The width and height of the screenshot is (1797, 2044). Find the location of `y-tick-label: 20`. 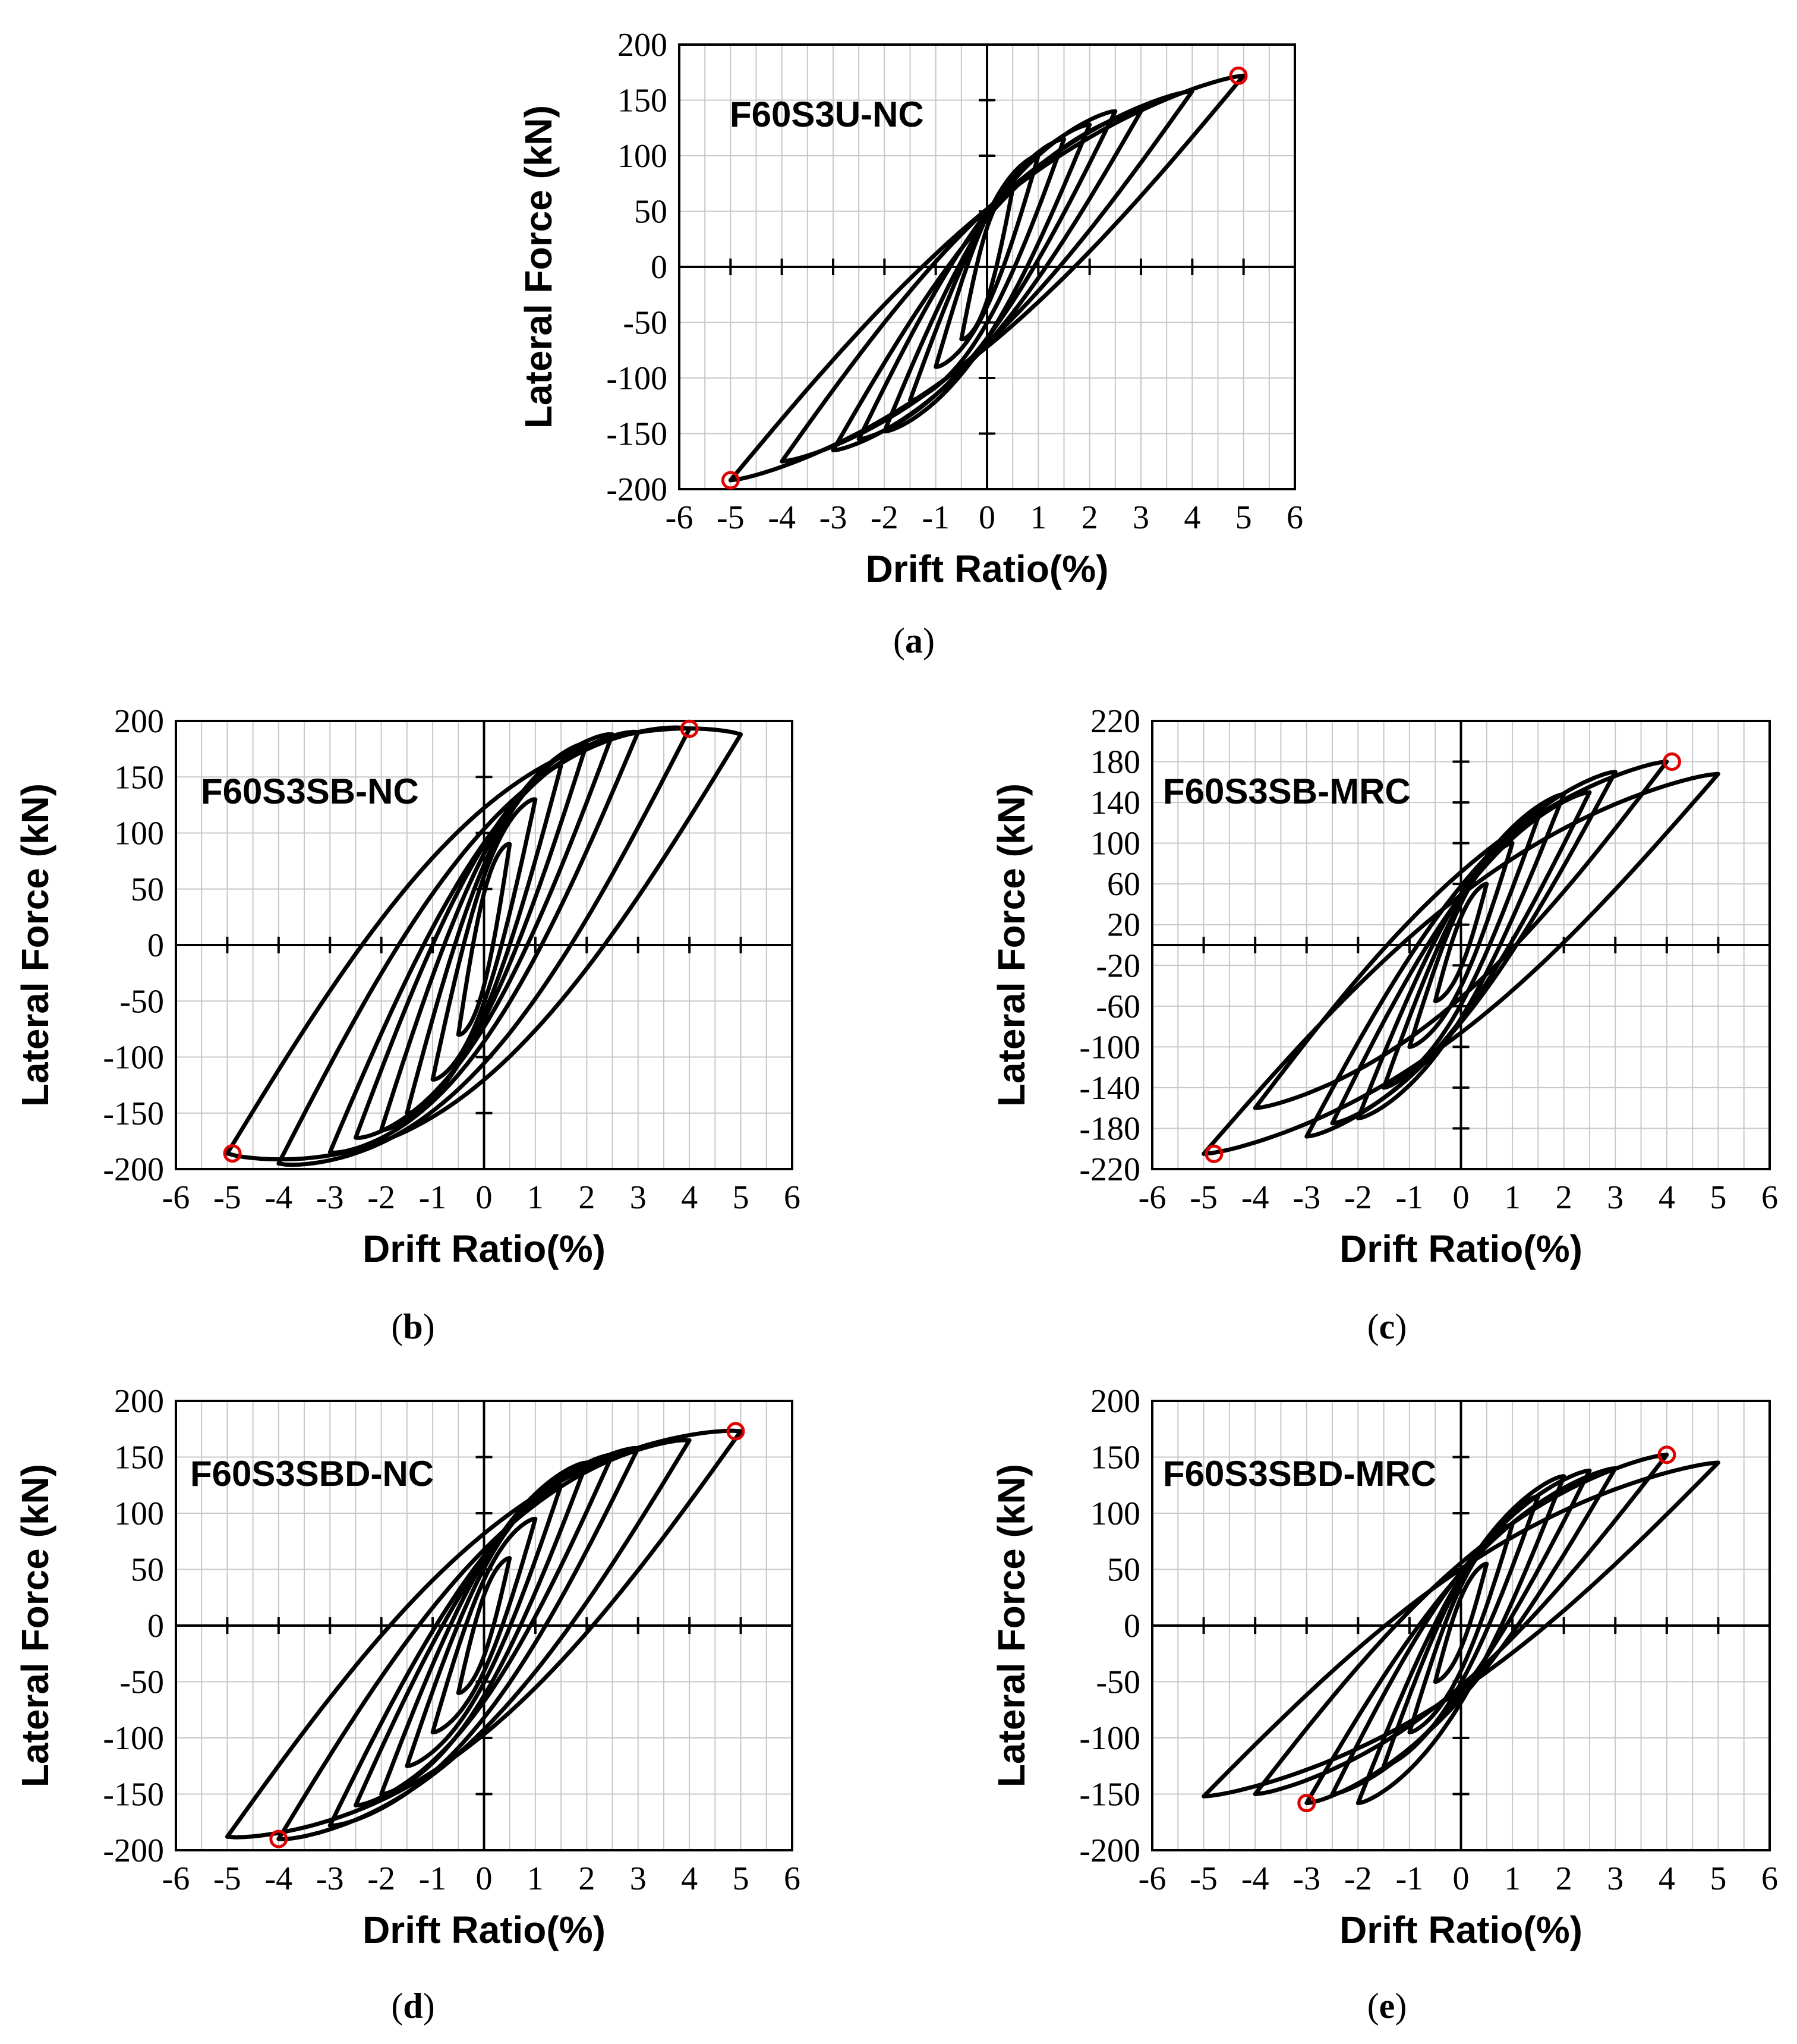

y-tick-label: 20 is located at coordinates (1123, 926).